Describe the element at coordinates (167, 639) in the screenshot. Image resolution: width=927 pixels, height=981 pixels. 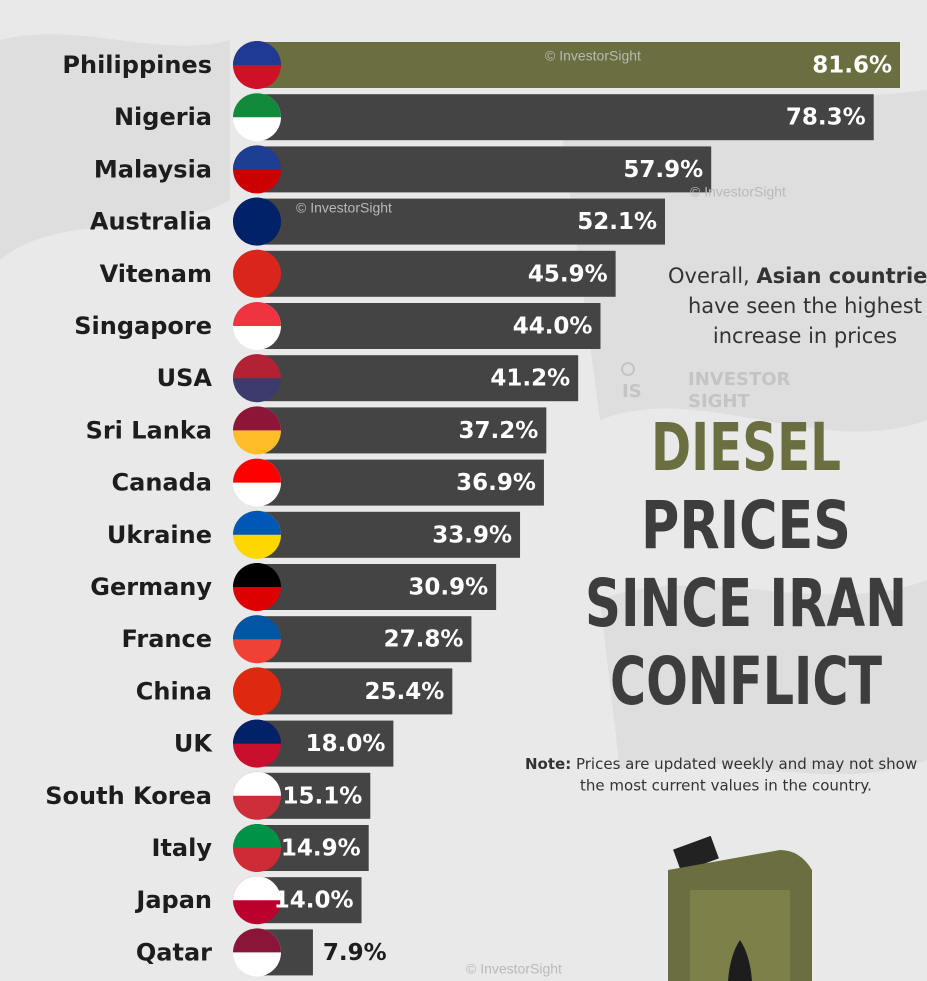
I see `category-label: France` at that location.